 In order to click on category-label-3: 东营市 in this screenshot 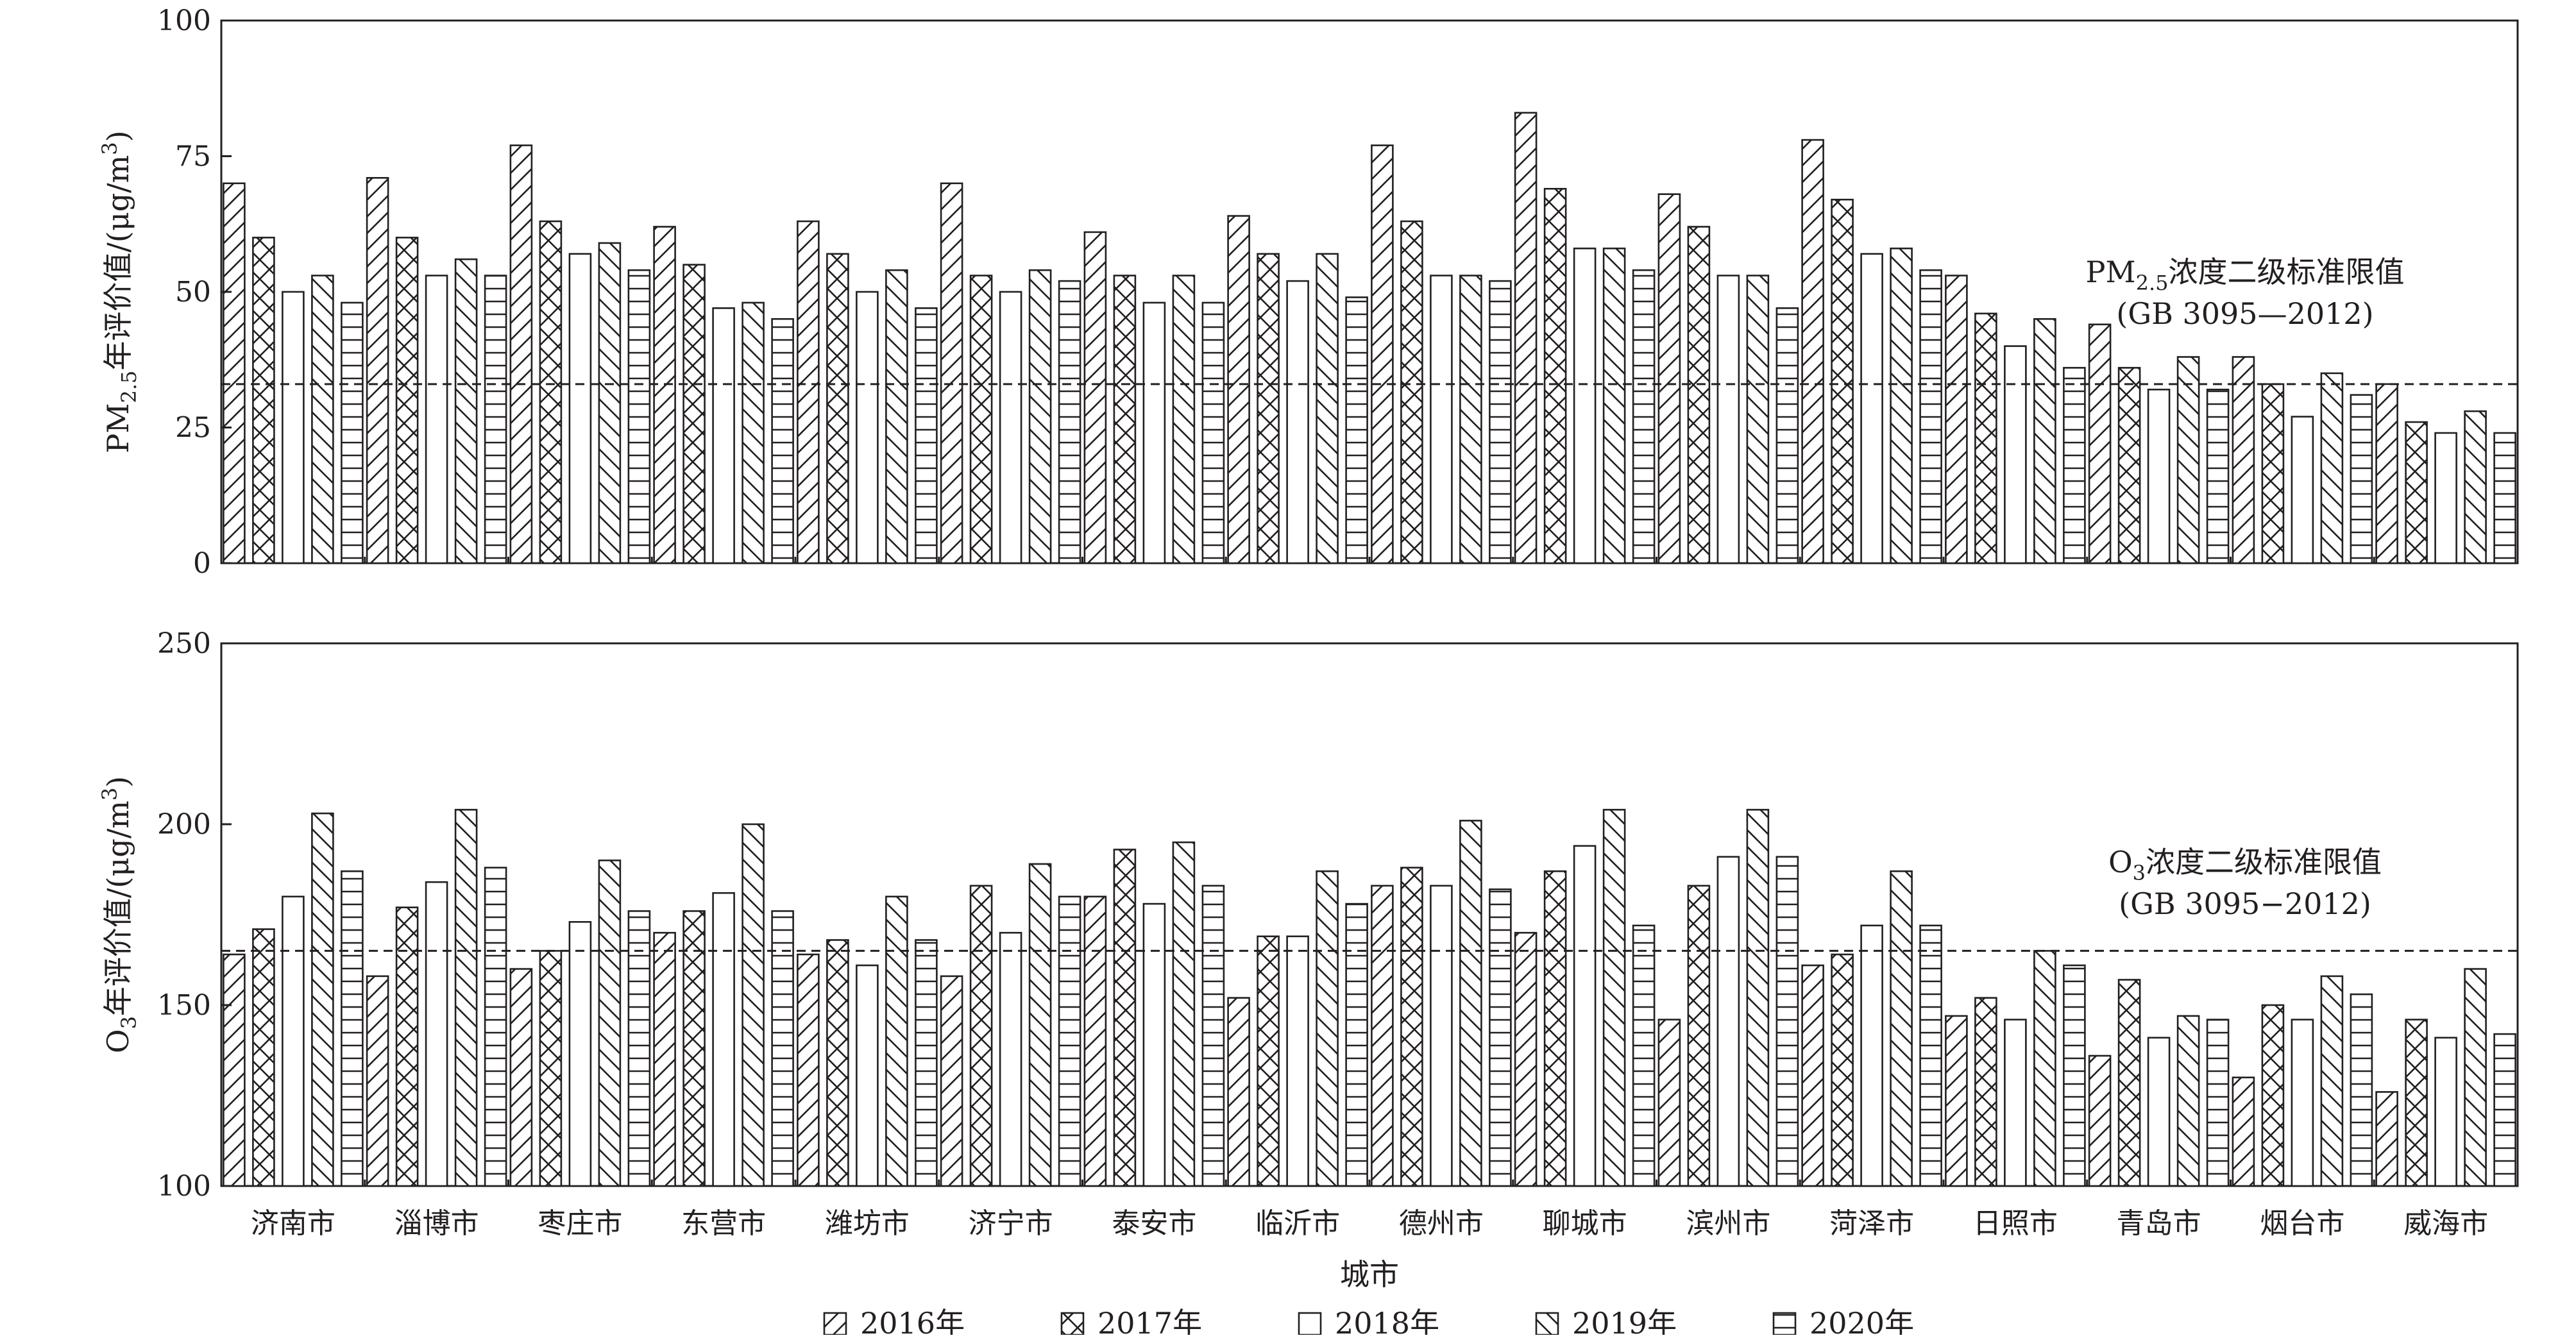, I will do `click(723, 1223)`.